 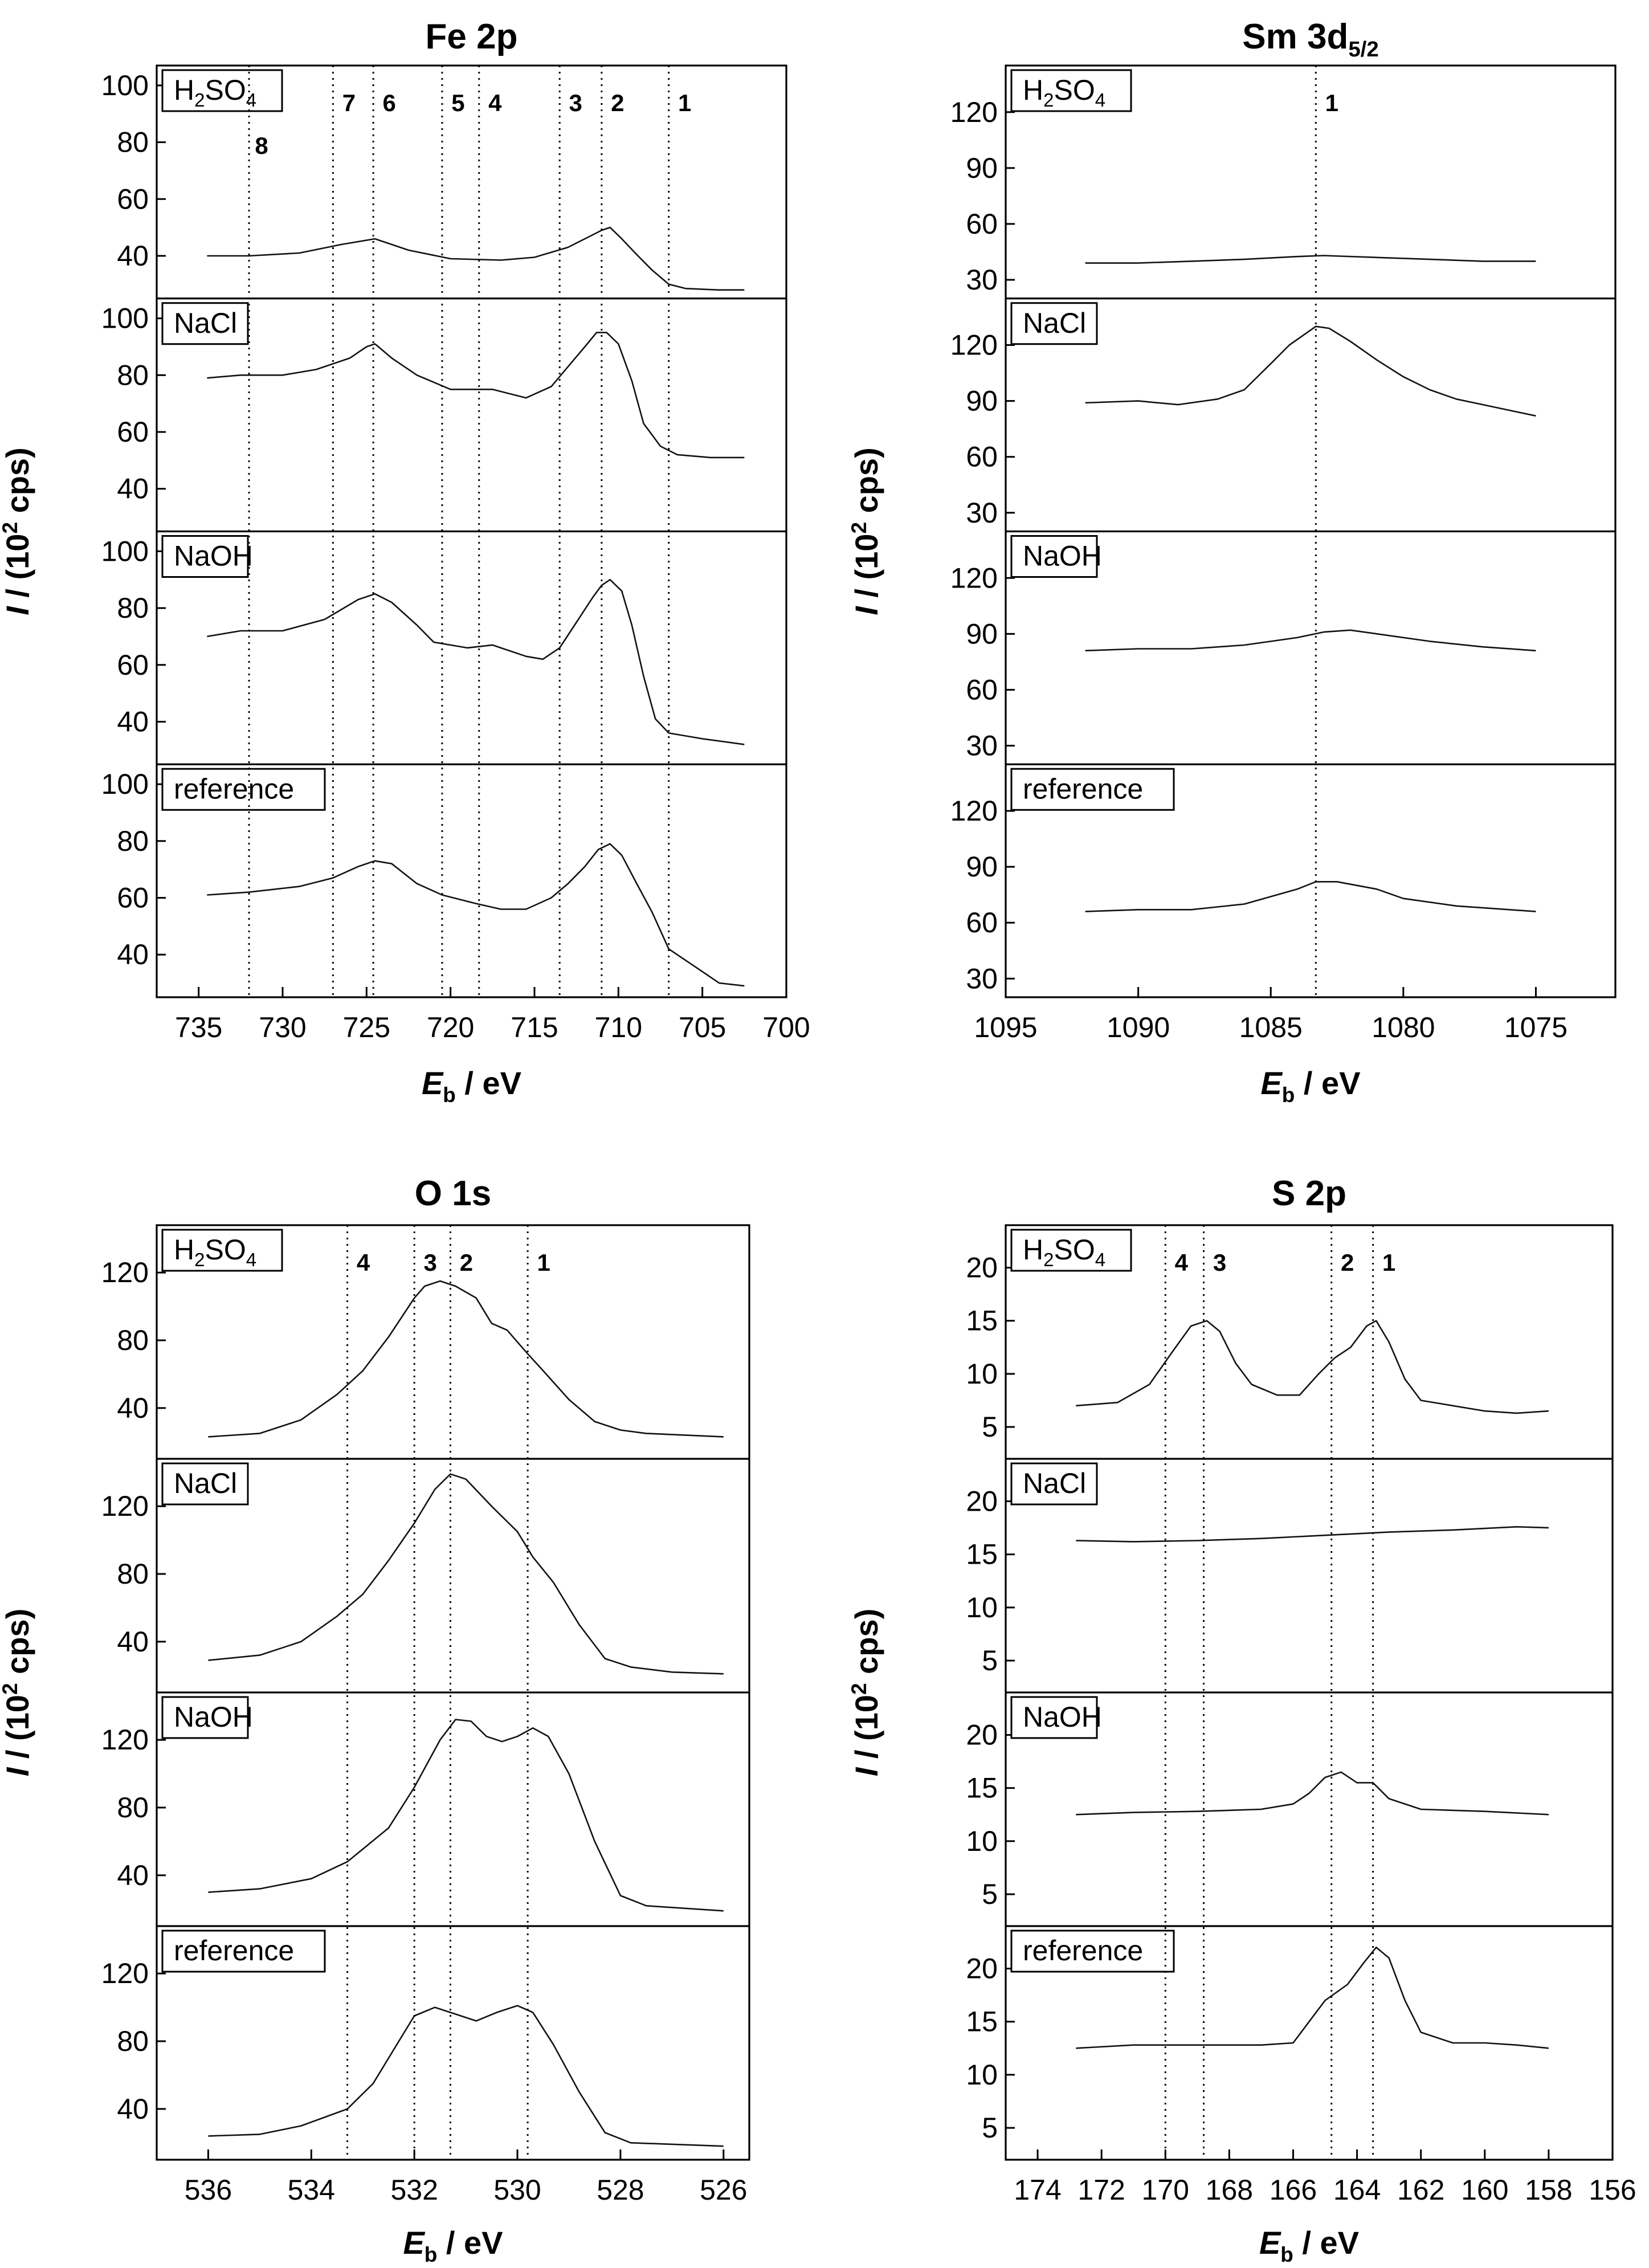 What do you see at coordinates (1271, 1027) in the screenshot?
I see `x-tick-label: 1085` at bounding box center [1271, 1027].